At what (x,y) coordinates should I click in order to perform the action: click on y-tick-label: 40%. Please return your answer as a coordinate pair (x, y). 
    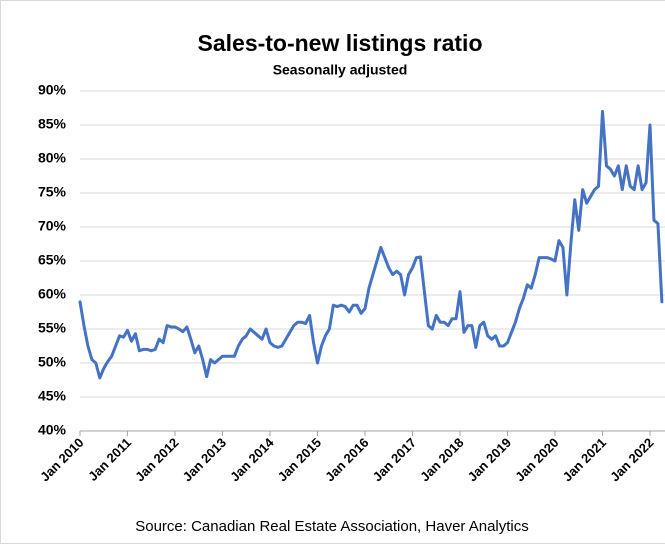
    Looking at the image, I should click on (52, 430).